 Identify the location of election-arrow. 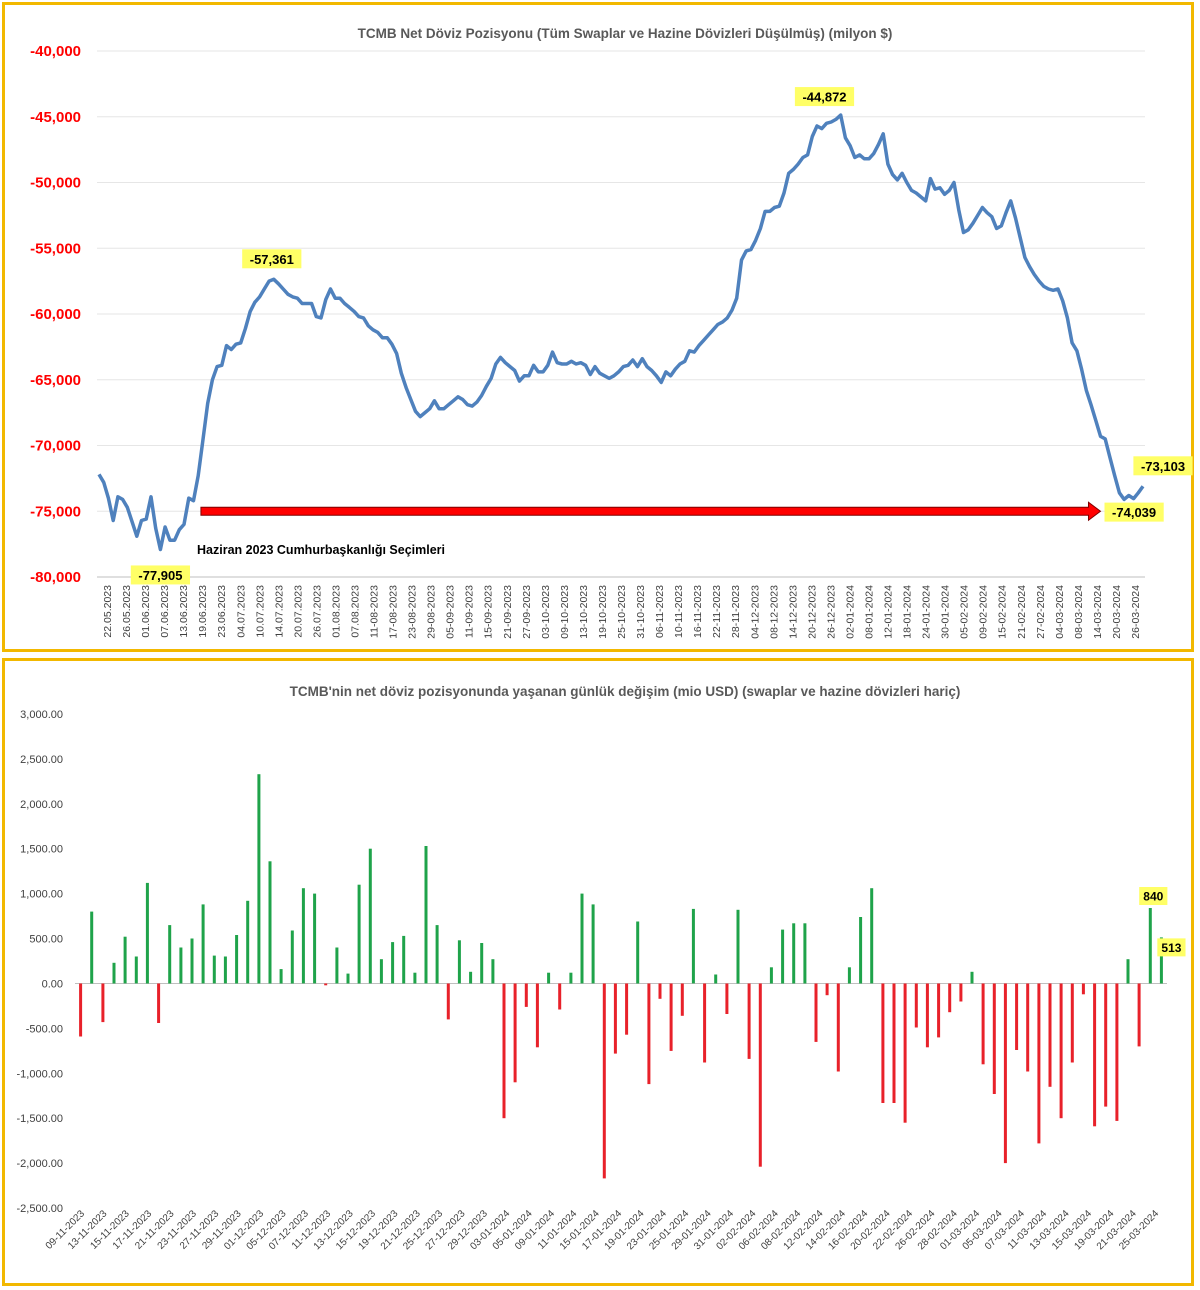
(651, 511).